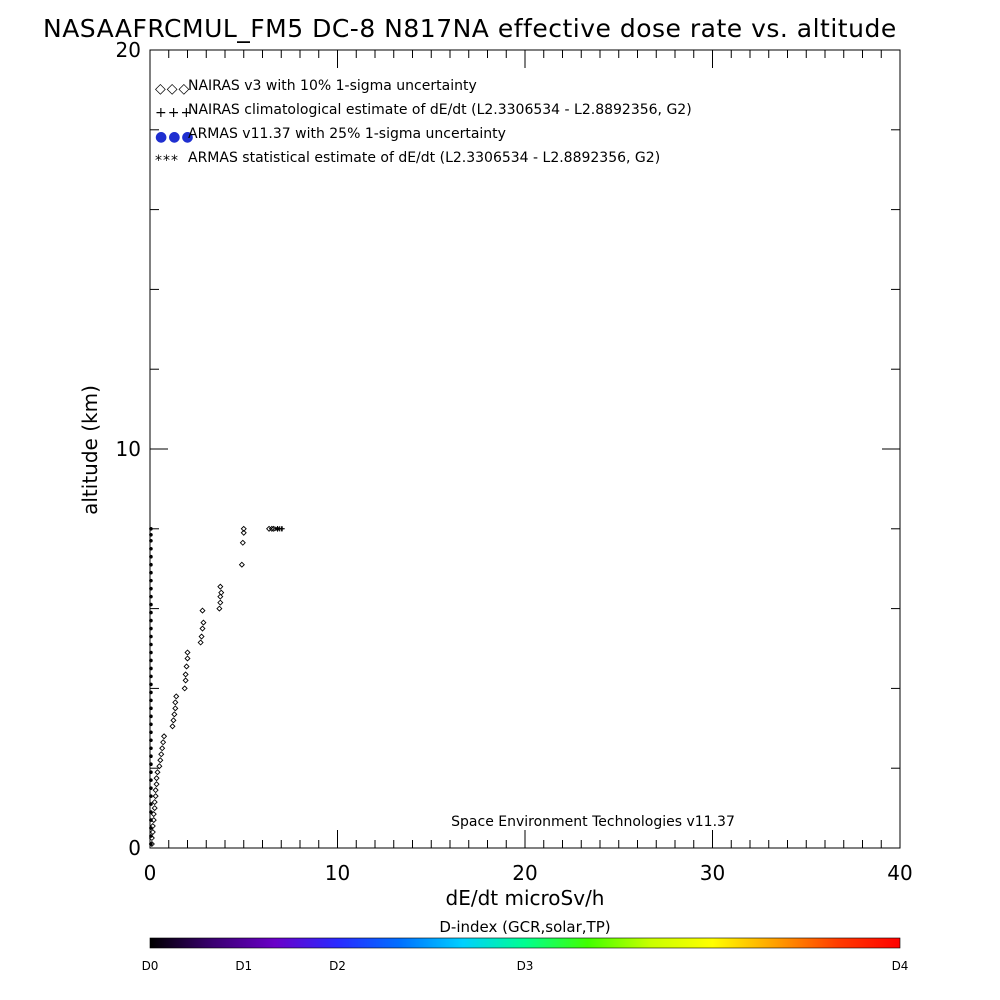 The width and height of the screenshot is (1000, 1000). I want to click on colorbar-label: D2, so click(337, 966).